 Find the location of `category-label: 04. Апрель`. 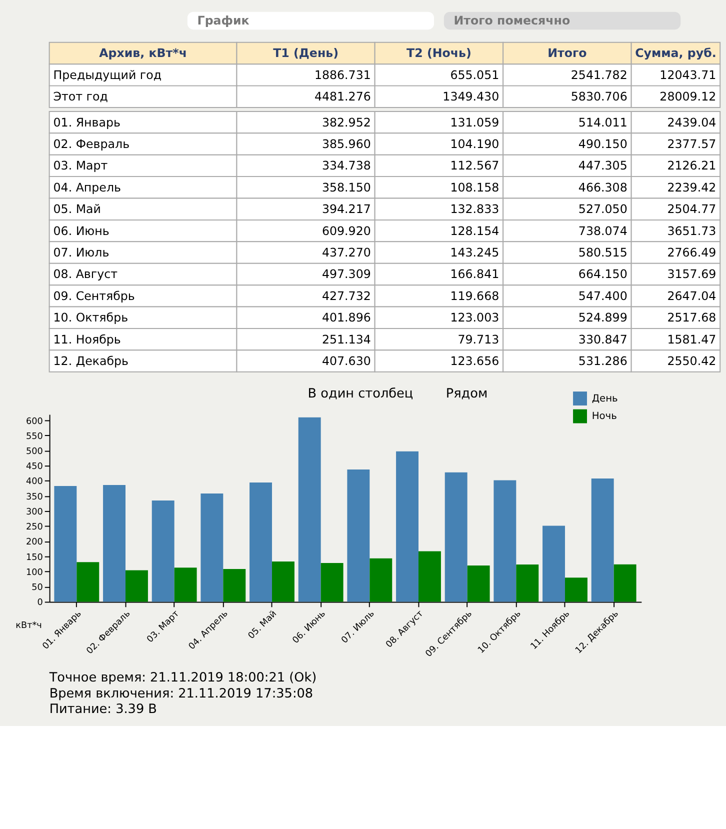

category-label: 04. Апрель is located at coordinates (87, 187).